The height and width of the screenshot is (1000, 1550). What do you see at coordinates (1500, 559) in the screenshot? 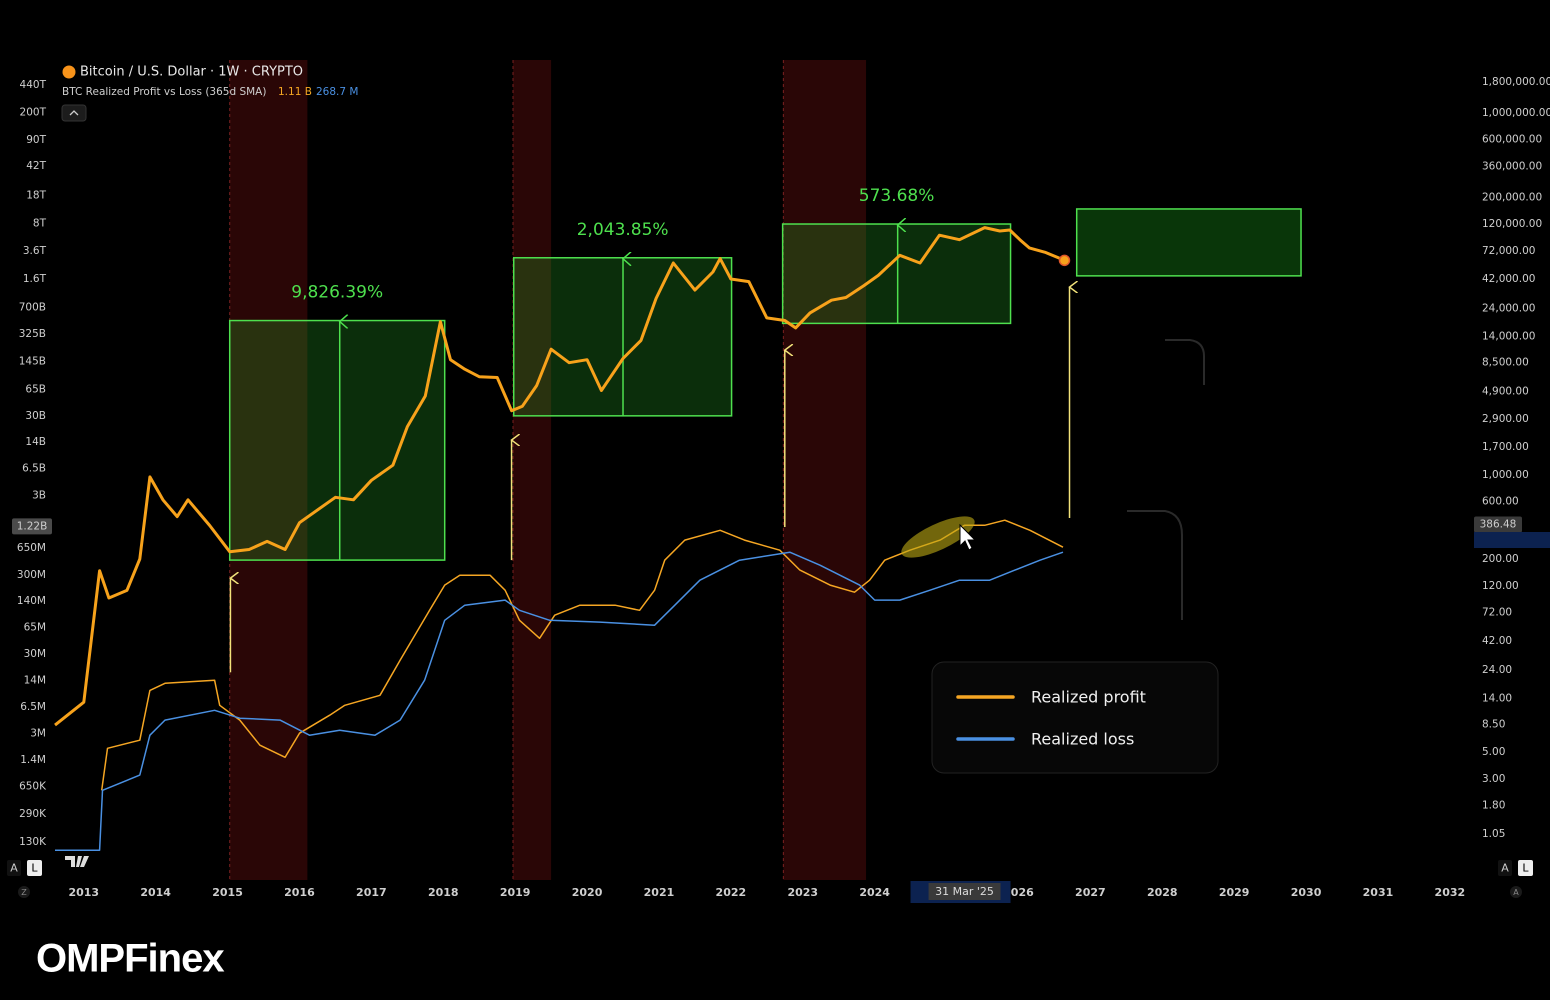
I see `y2-tick-label: 200.00` at bounding box center [1500, 559].